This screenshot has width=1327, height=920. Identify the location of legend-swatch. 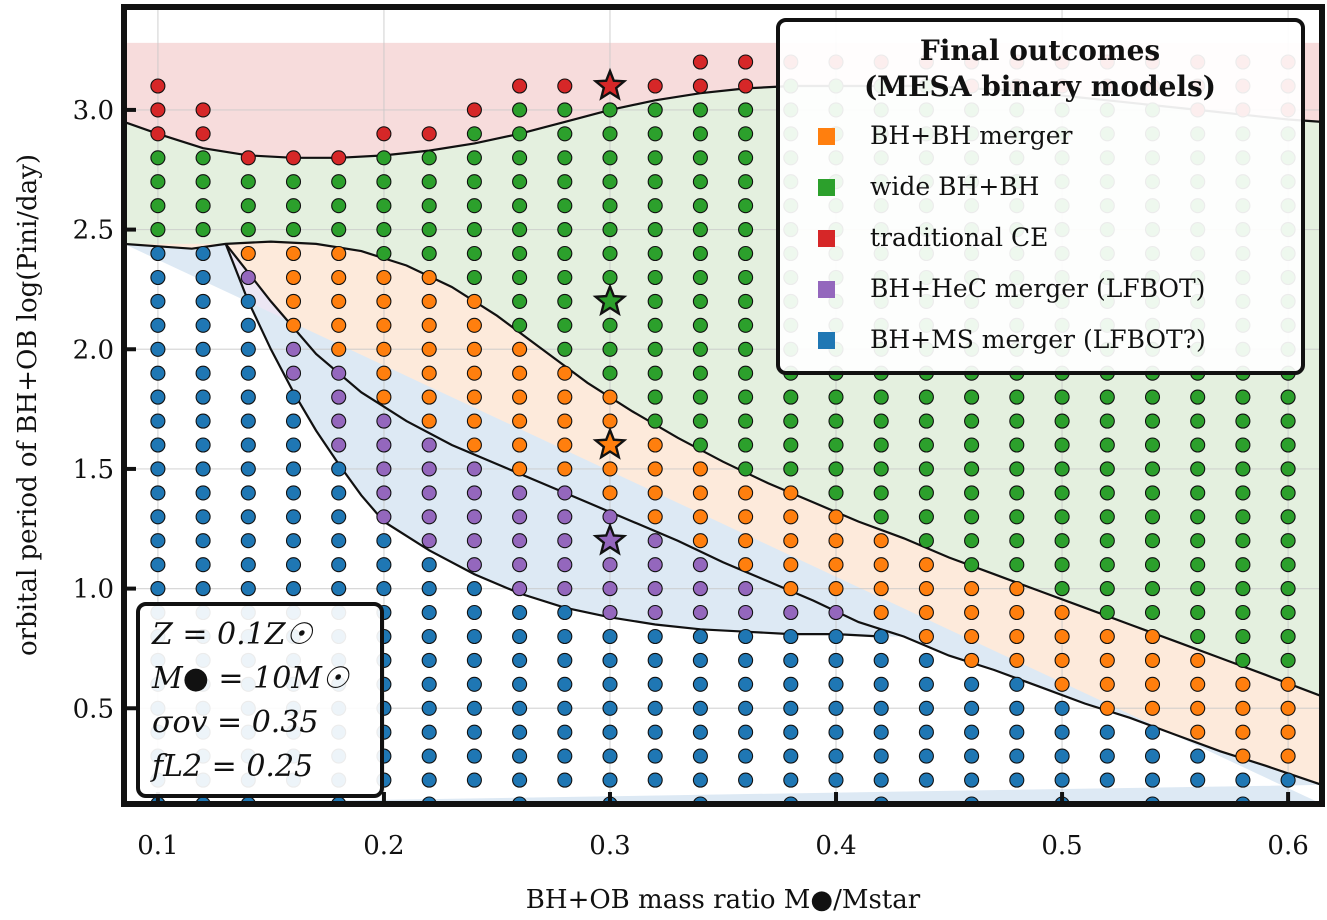
(826, 238).